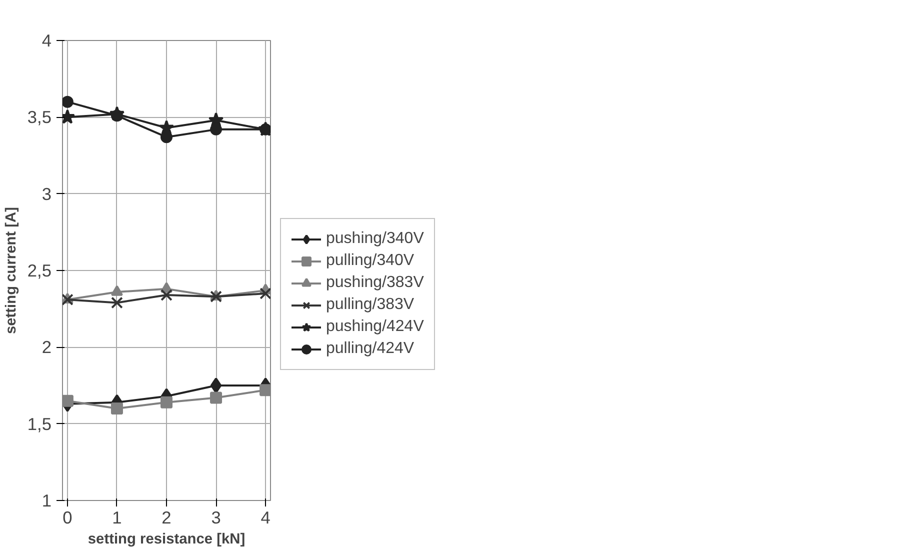 Image resolution: width=919 pixels, height=556 pixels. Describe the element at coordinates (375, 239) in the screenshot. I see `legend-label: pushing/340V` at that location.